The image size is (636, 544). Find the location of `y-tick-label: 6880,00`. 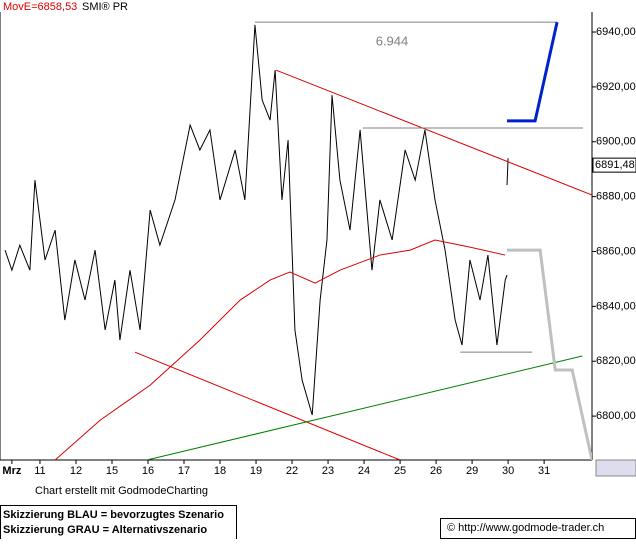

y-tick-label: 6880,00 is located at coordinates (616, 197).